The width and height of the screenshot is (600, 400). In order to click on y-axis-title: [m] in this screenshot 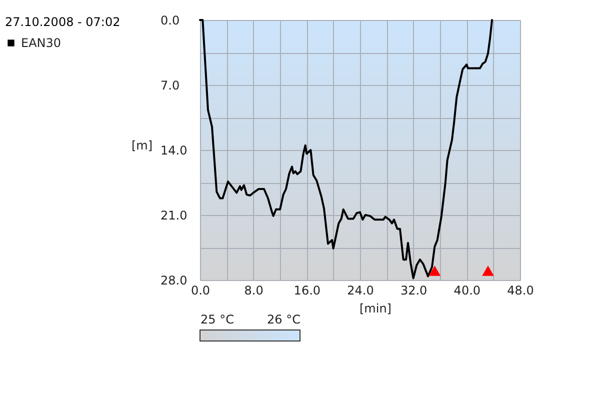, I will do `click(142, 145)`.